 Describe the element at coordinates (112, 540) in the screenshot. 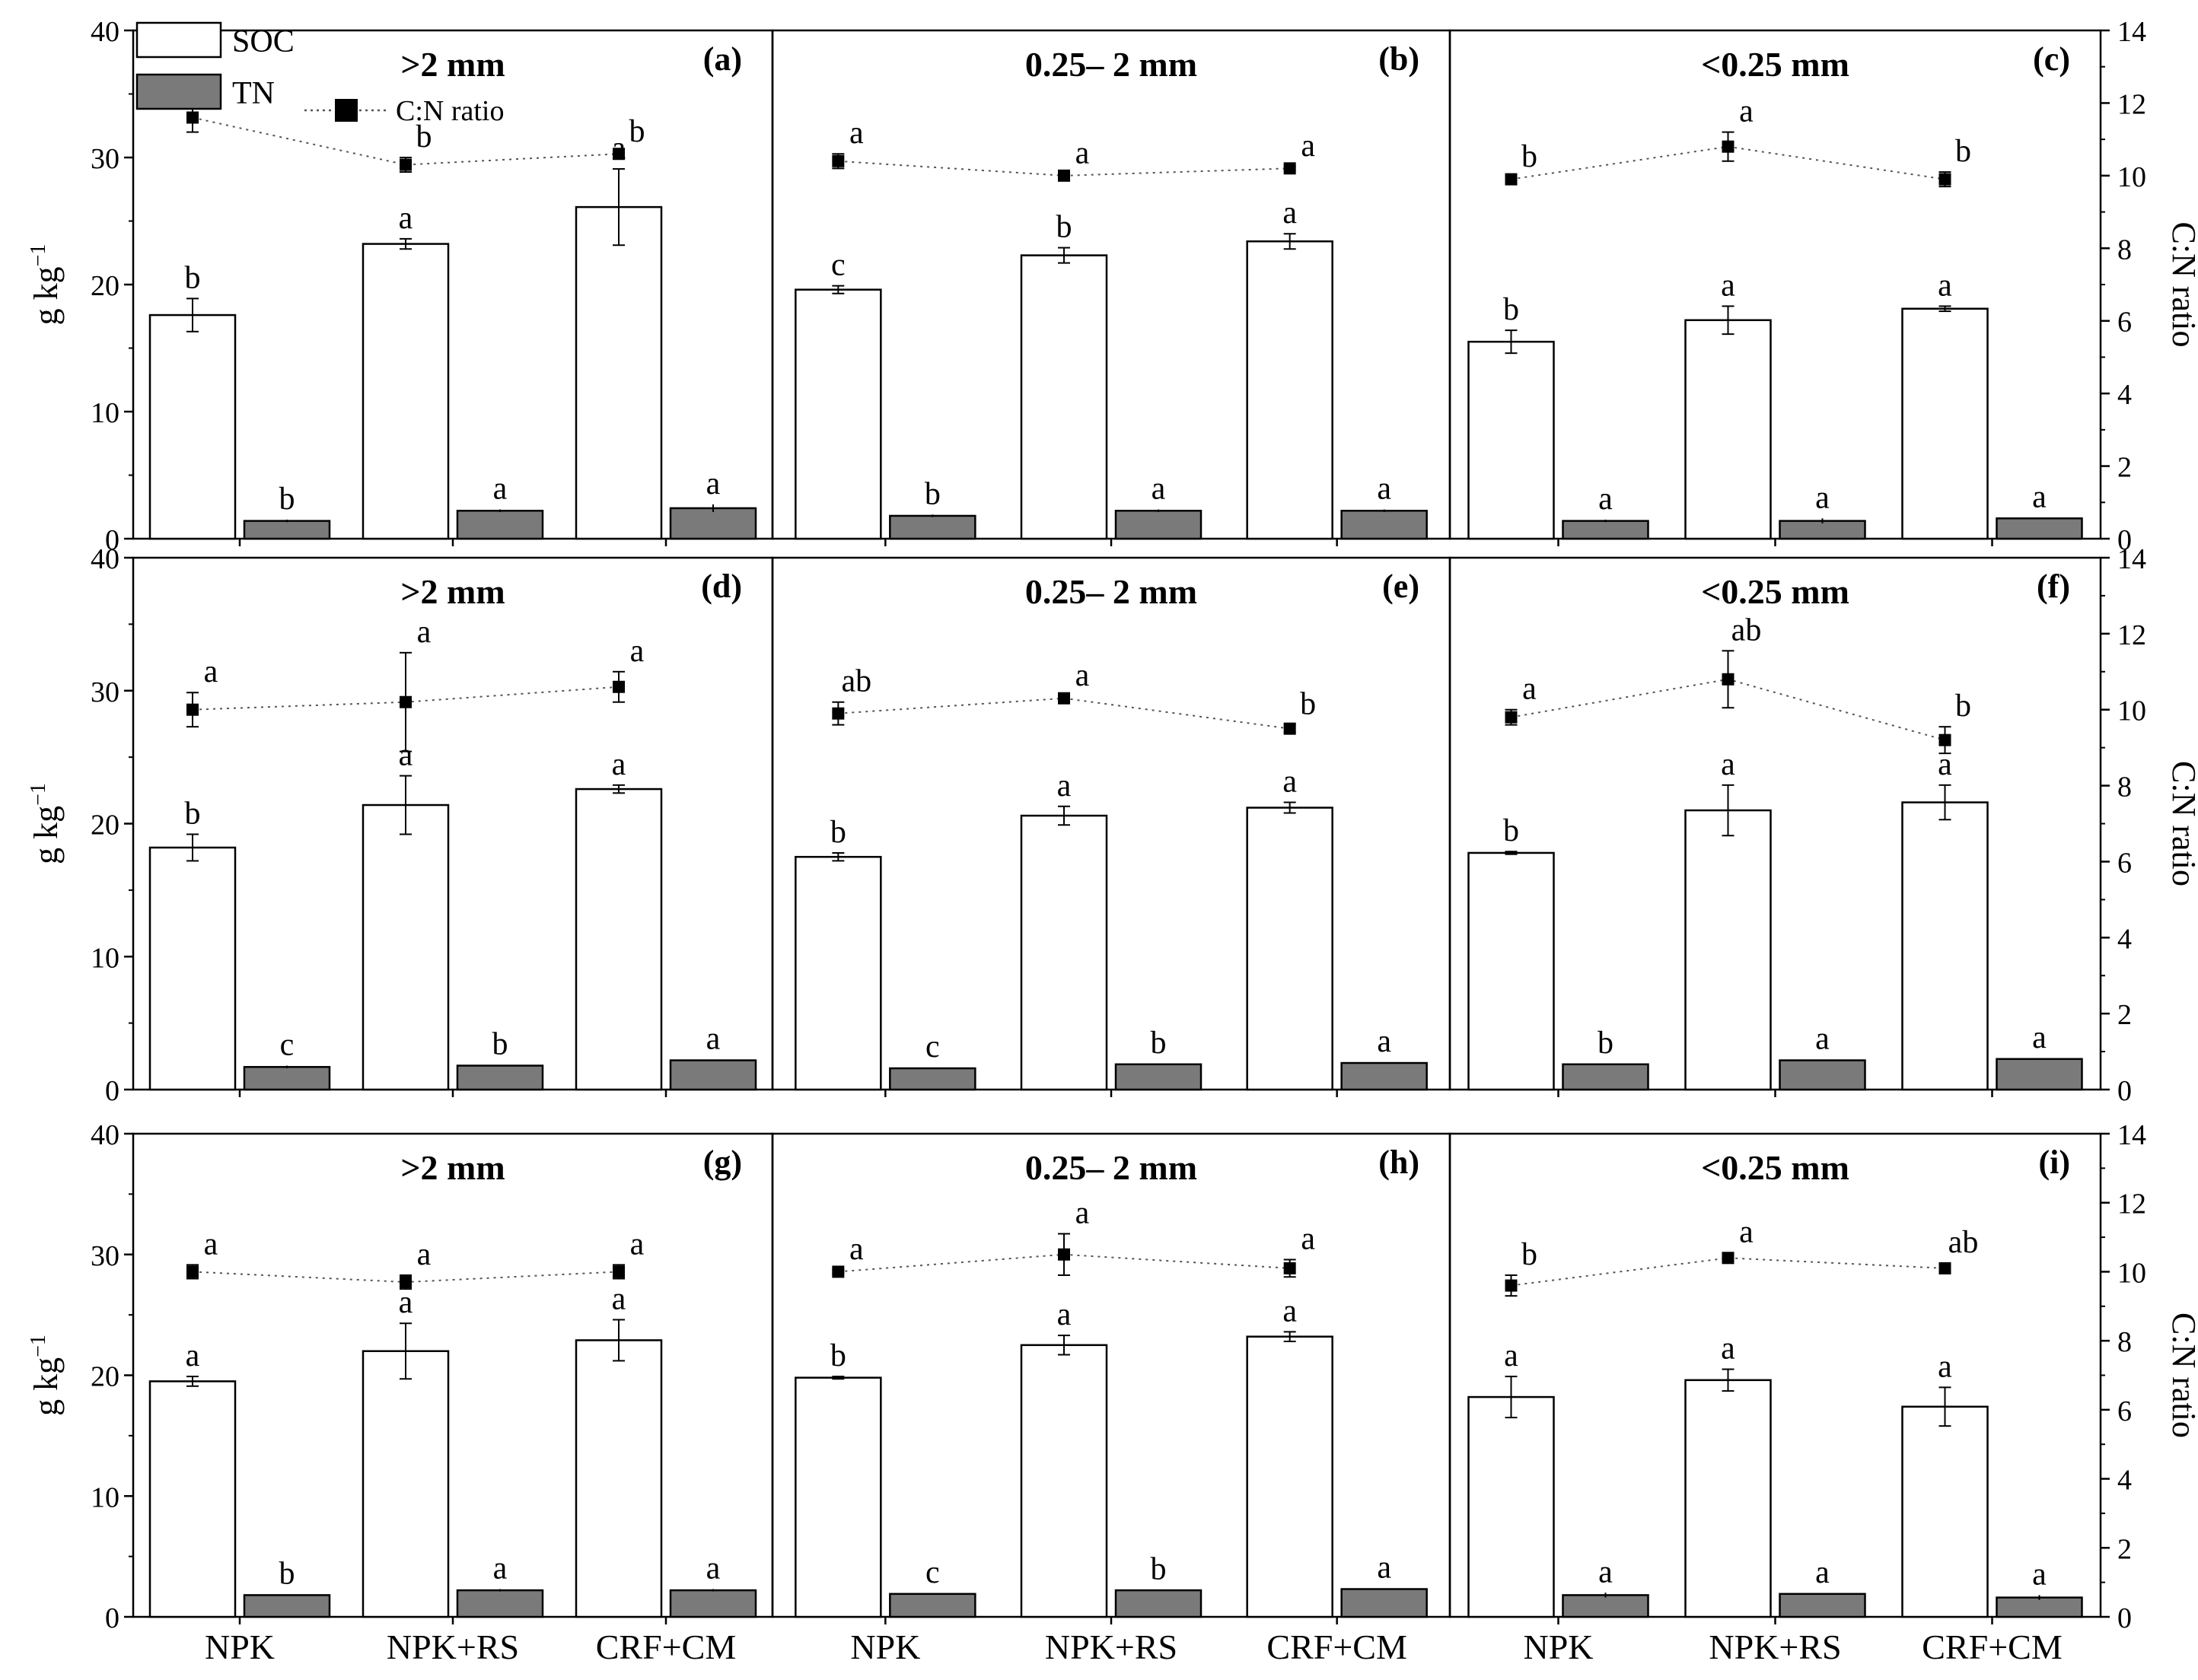

I see `left-tick-label: 0` at that location.